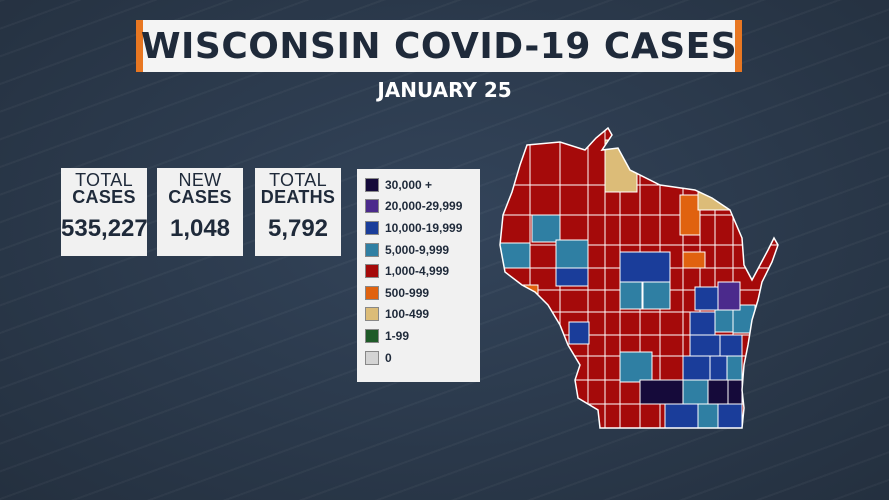 The height and width of the screenshot is (500, 889). Describe the element at coordinates (444, 90) in the screenshot. I see `date-label: JANUARY 25` at that location.